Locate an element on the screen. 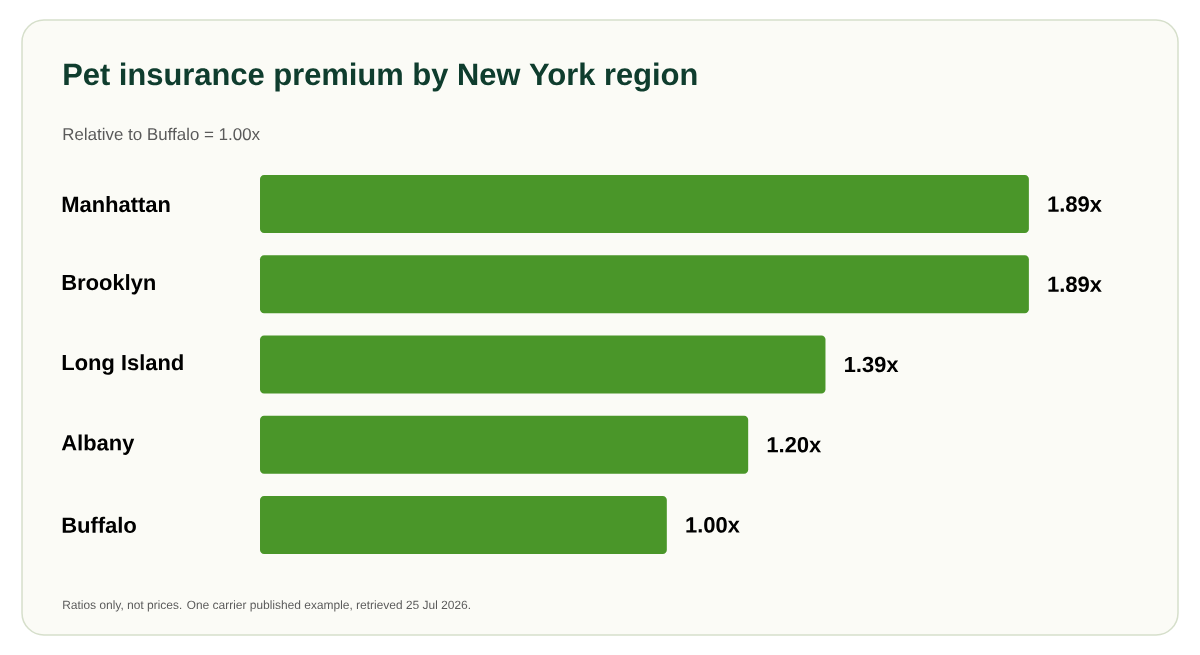 This screenshot has height=655, width=1200. y-tick-label: Brooklyn is located at coordinates (108, 284).